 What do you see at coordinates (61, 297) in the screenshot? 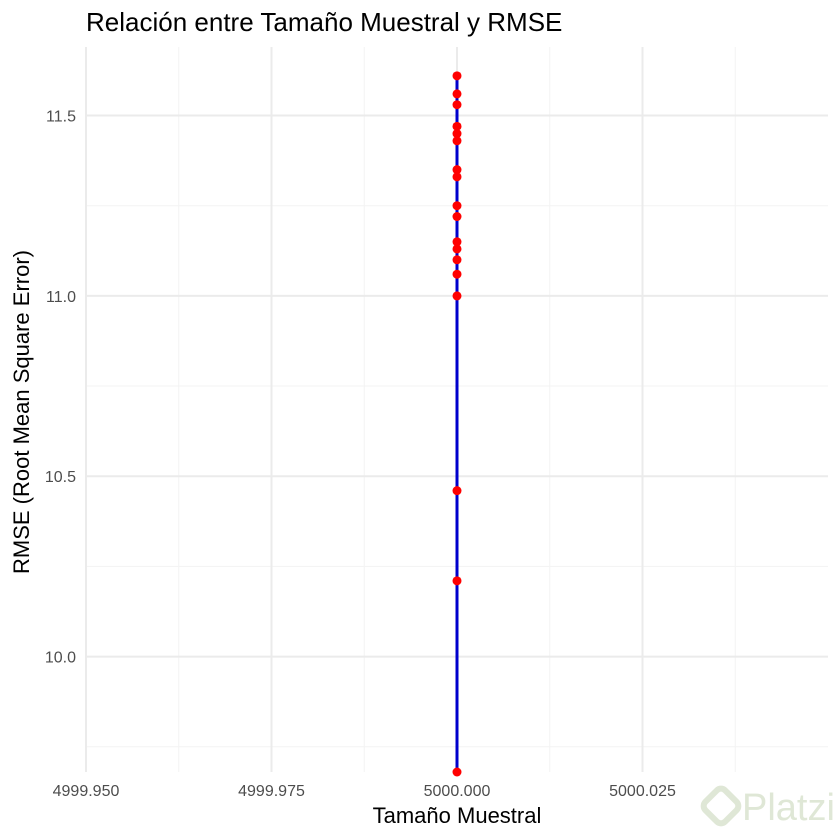
I see `y-tick-label: 11.0` at bounding box center [61, 297].